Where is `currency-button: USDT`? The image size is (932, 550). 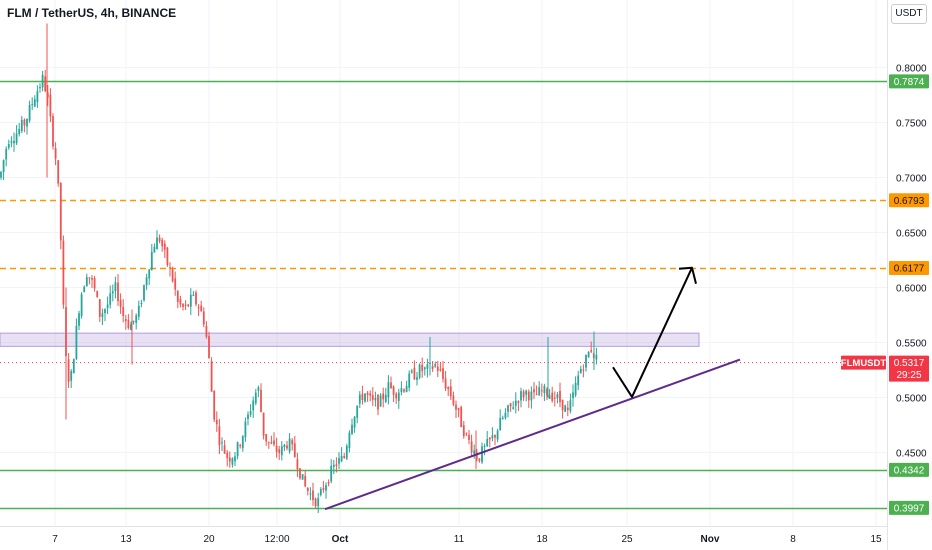 currency-button: USDT is located at coordinates (909, 14).